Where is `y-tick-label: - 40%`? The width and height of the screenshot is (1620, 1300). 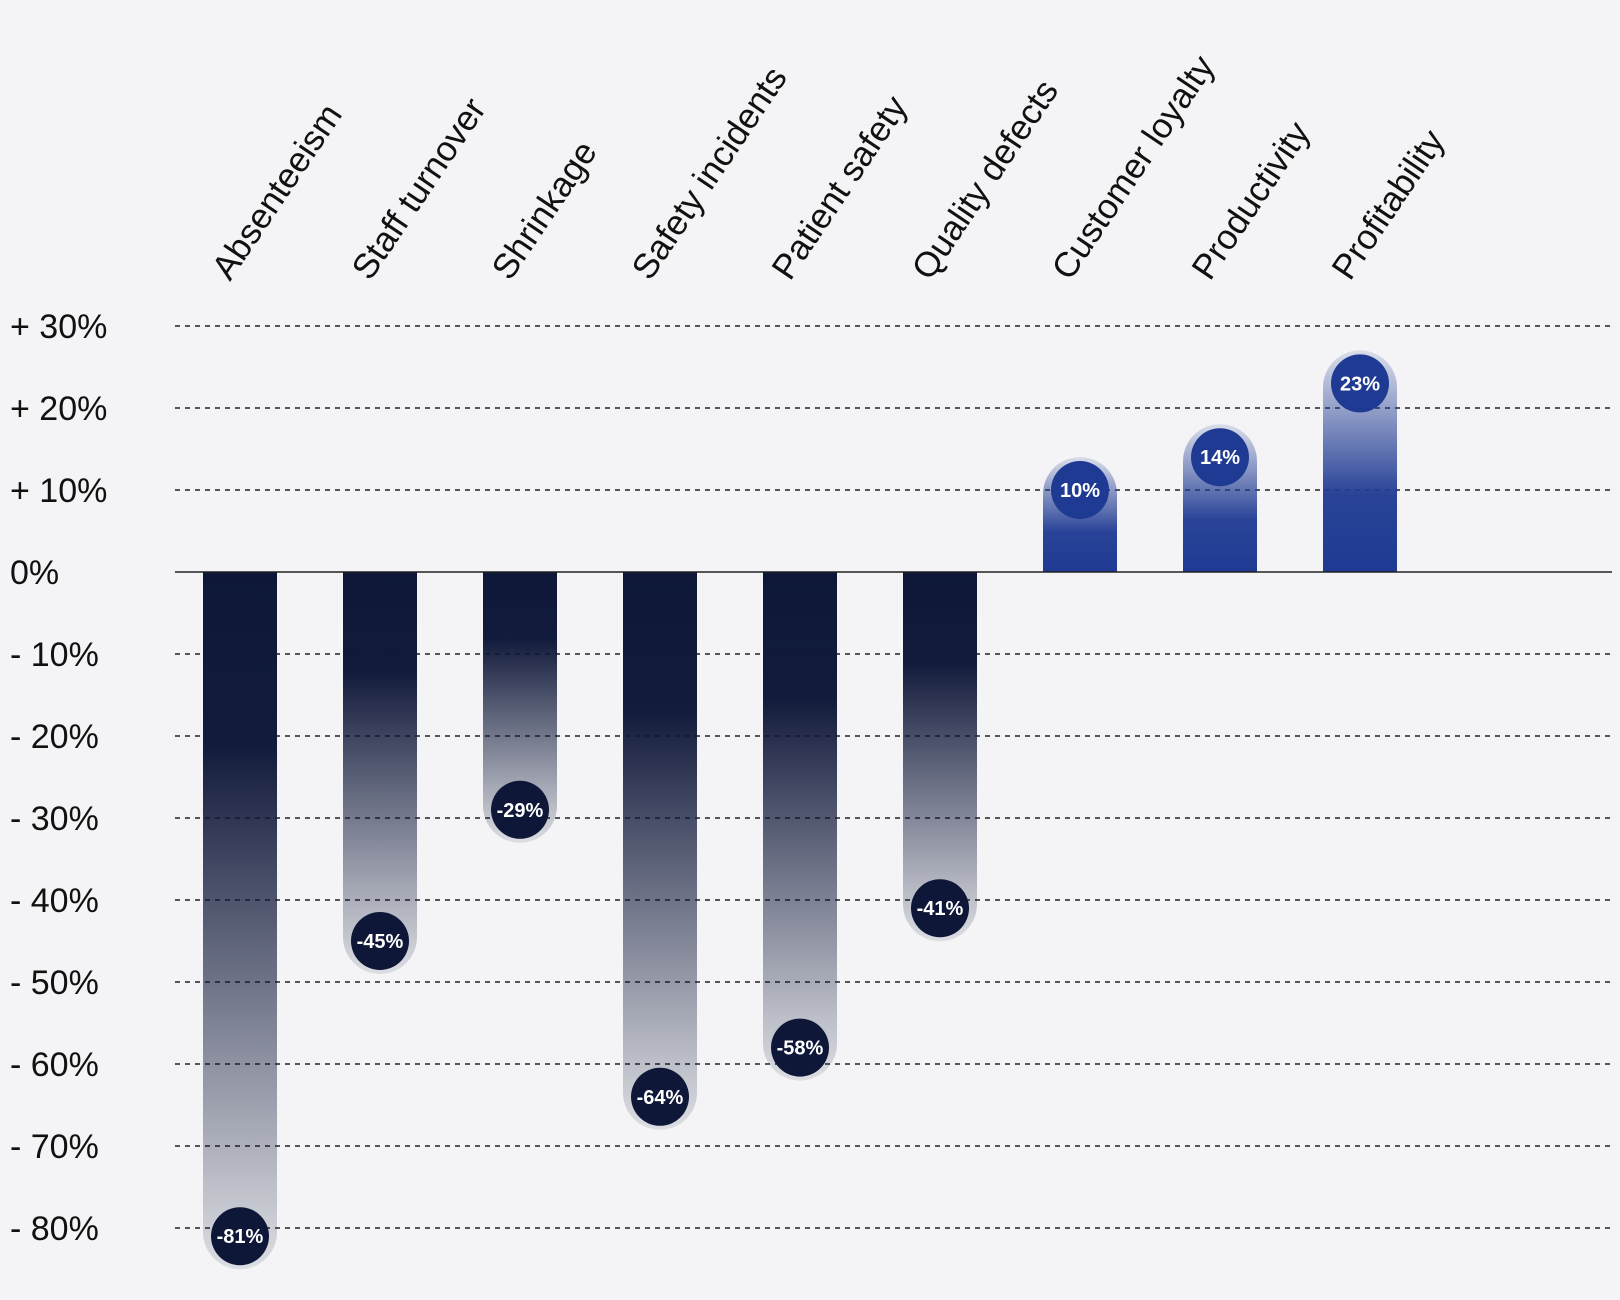
y-tick-label: - 40% is located at coordinates (54, 901).